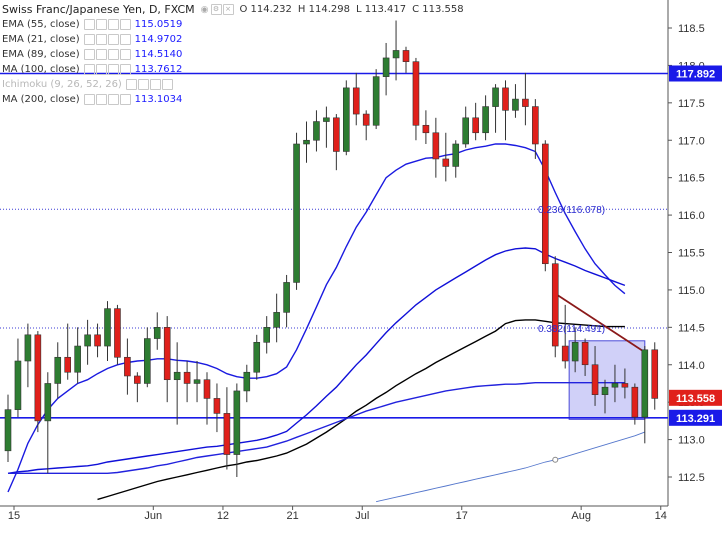 This screenshot has height=543, width=725. What do you see at coordinates (381, 9) in the screenshot?
I see `ohlc-low: L 113.417` at bounding box center [381, 9].